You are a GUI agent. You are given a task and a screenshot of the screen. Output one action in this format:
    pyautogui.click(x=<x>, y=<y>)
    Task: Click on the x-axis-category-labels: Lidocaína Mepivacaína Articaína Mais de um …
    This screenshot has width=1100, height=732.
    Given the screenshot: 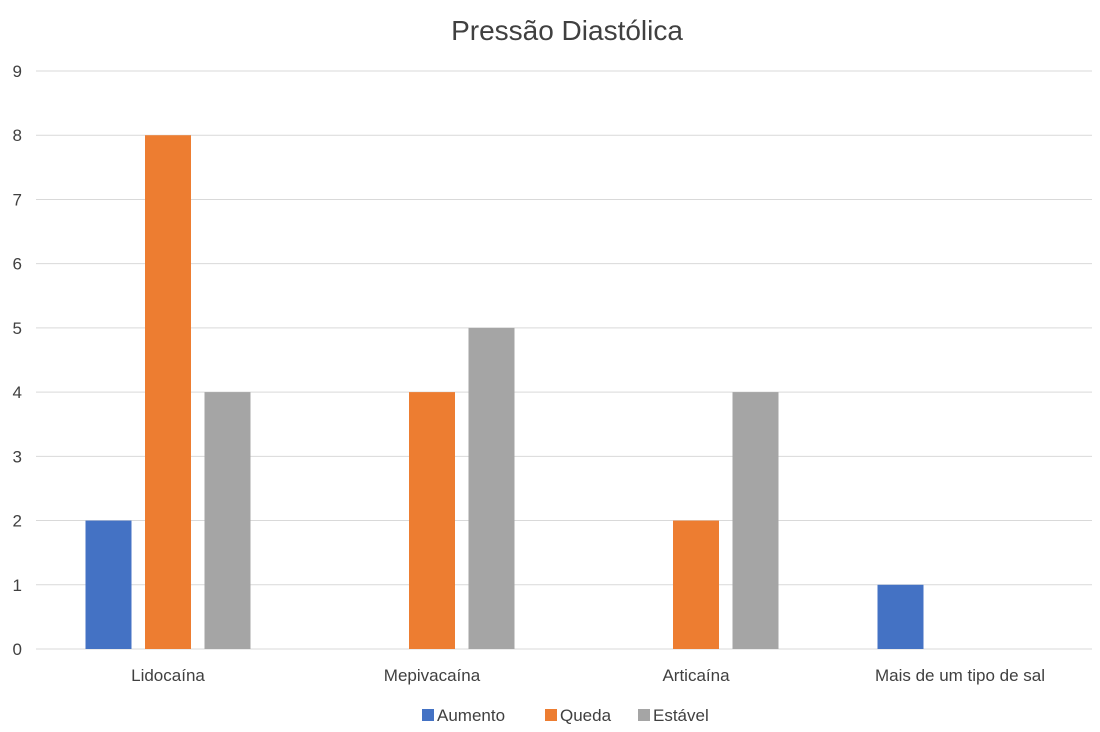 What is the action you would take?
    pyautogui.click(x=588, y=675)
    